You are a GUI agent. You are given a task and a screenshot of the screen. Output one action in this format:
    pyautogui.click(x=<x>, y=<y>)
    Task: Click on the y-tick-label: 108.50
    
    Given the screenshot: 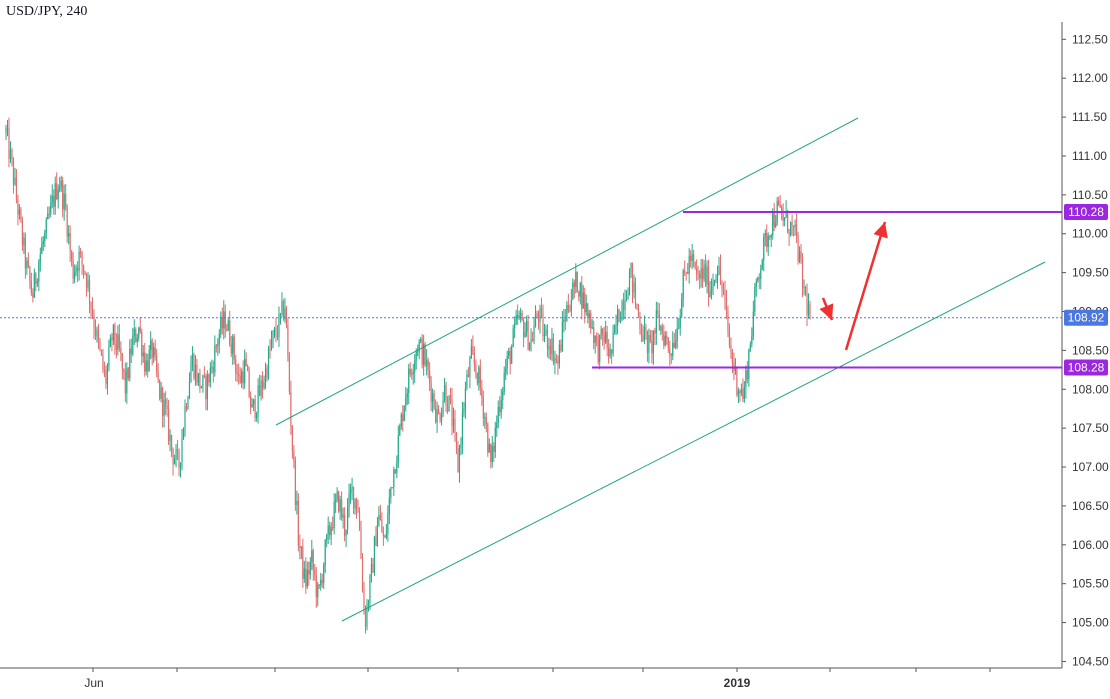 What is the action you would take?
    pyautogui.click(x=1090, y=350)
    